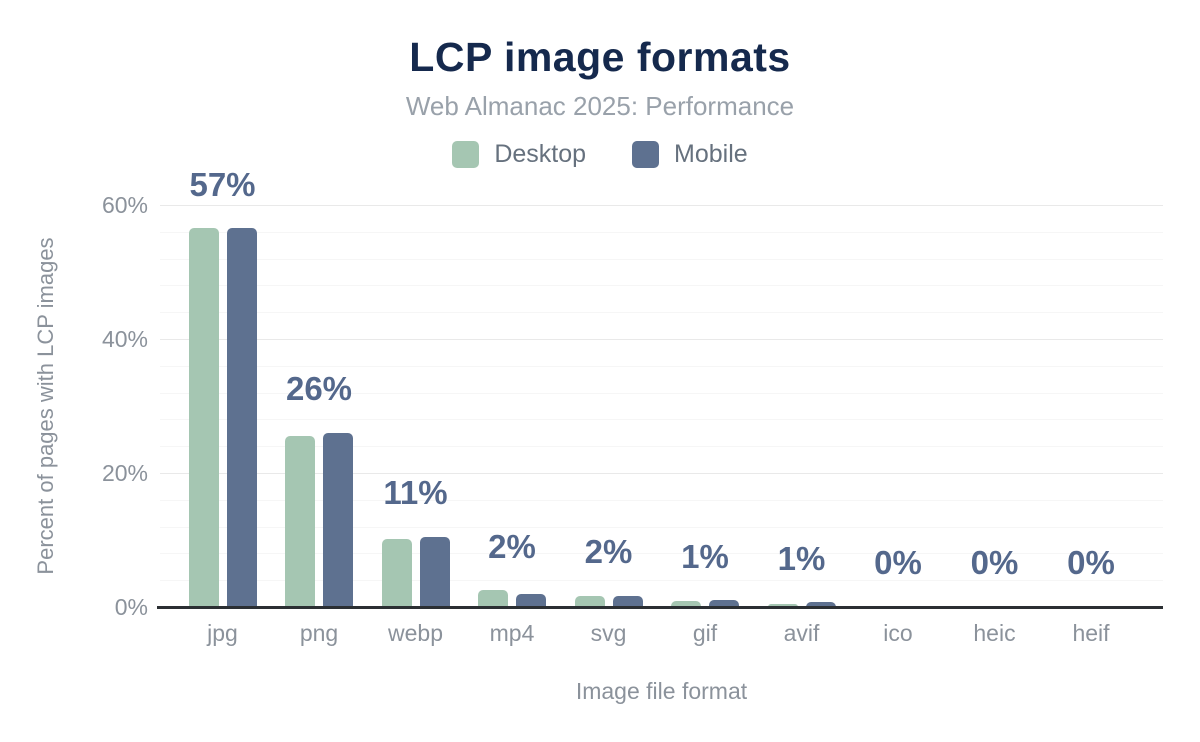 The height and width of the screenshot is (742, 1200). I want to click on data-label-gif: 1%, so click(705, 556).